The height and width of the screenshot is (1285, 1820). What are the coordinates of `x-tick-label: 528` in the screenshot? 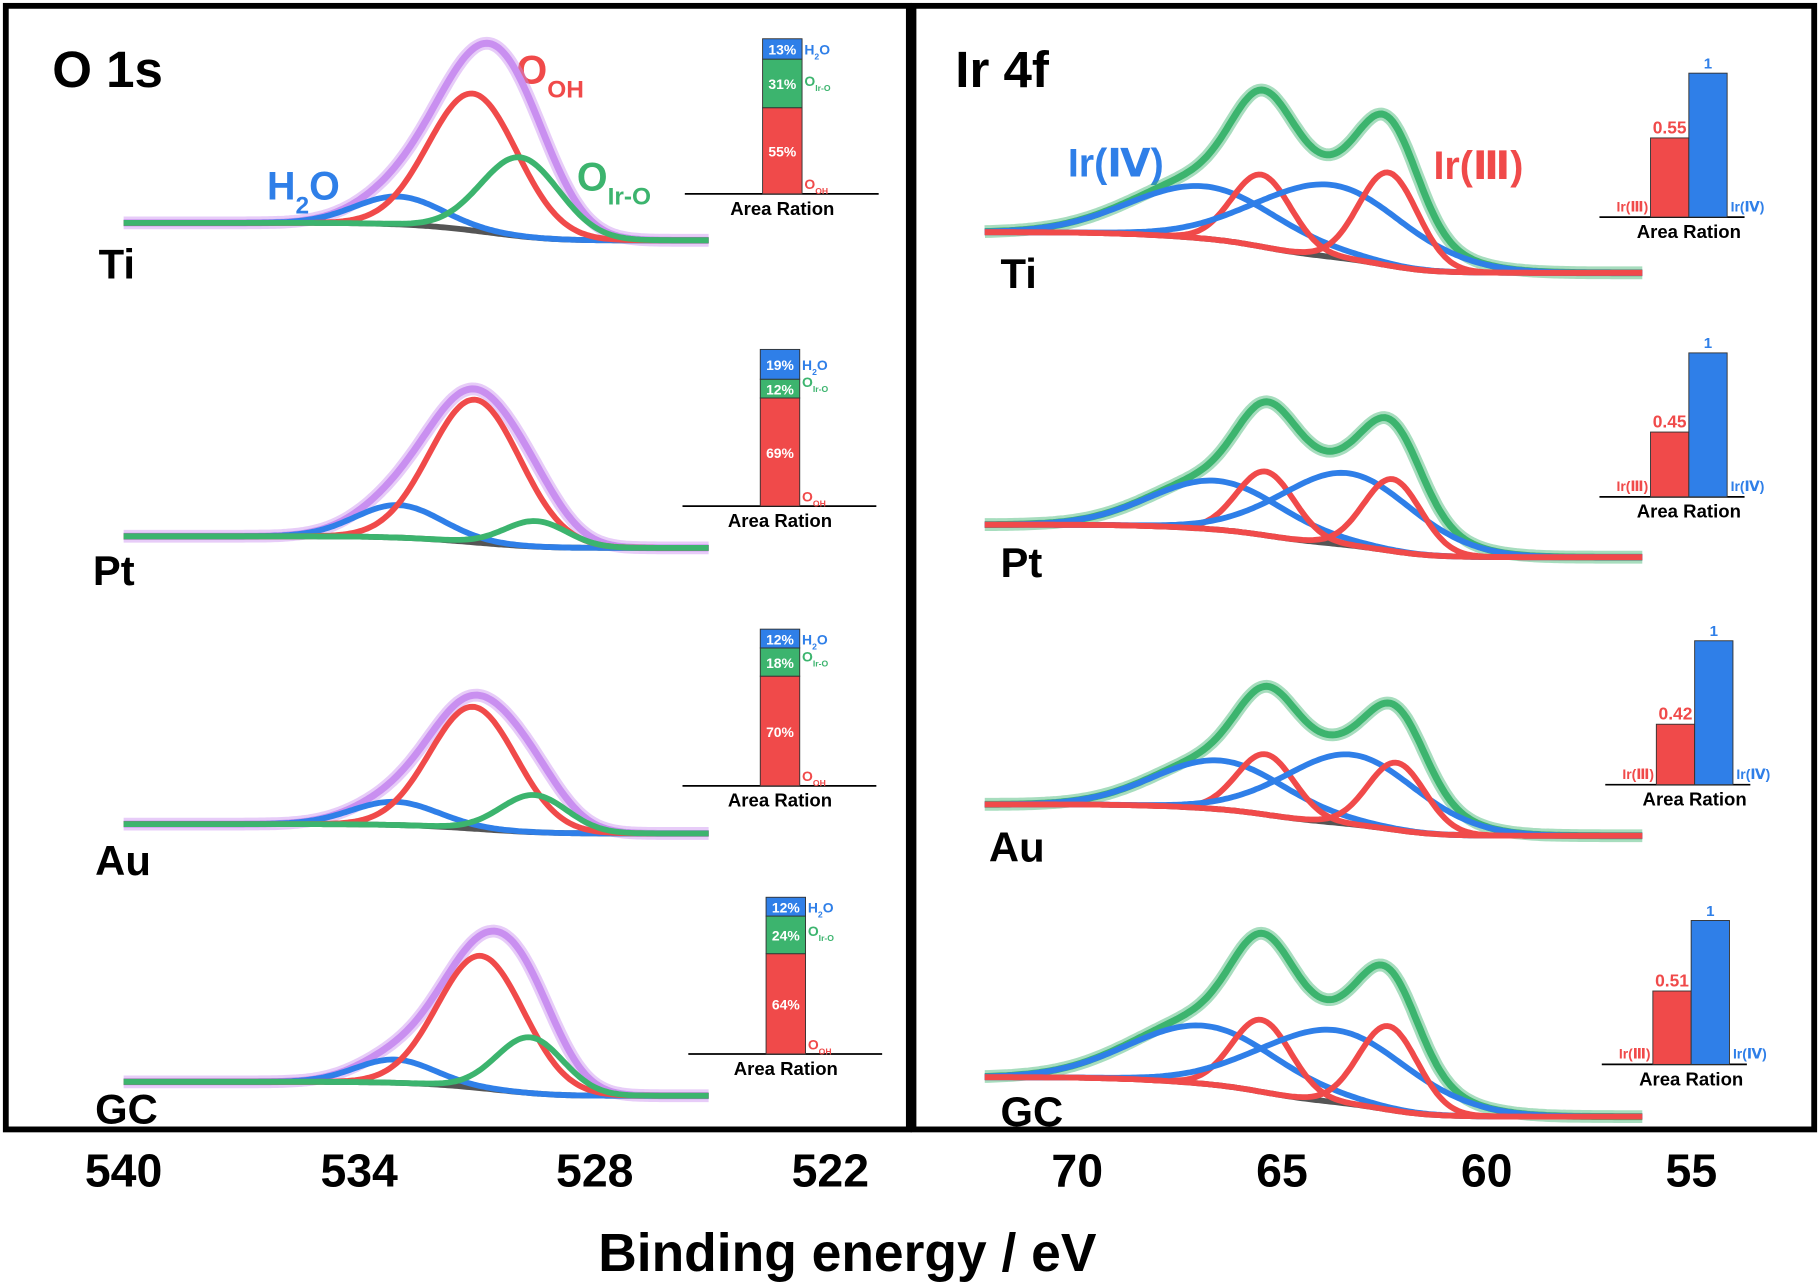 It's located at (594, 1170).